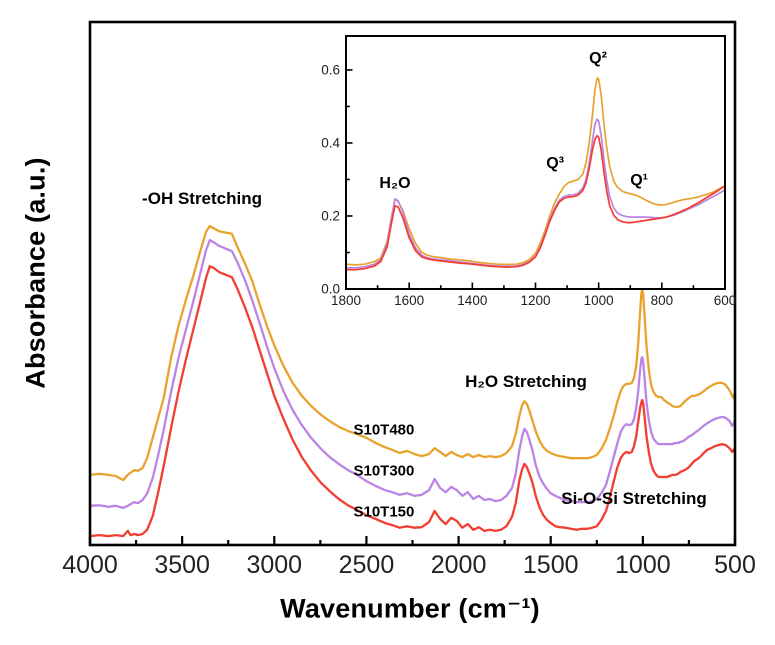 This screenshot has width=775, height=645. I want to click on inset-curve-s10t150, so click(535, 202).